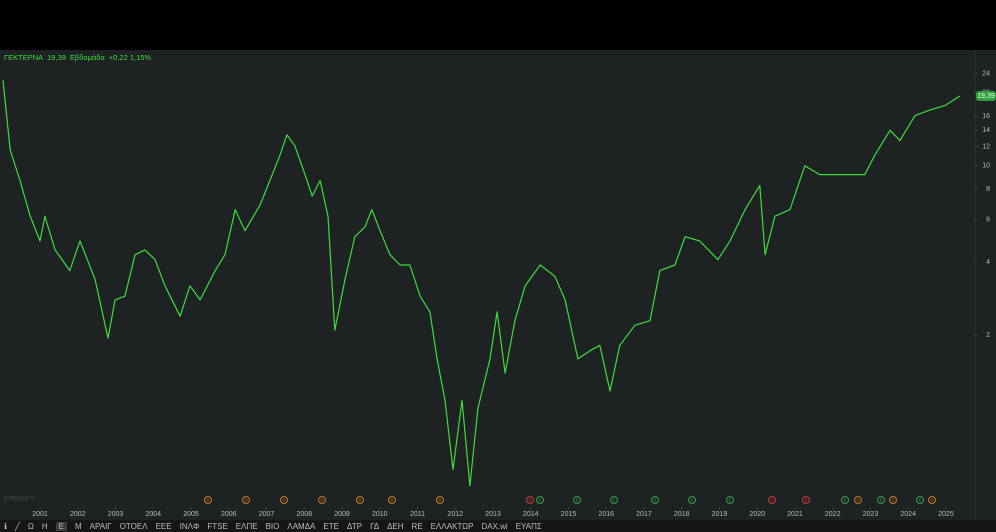  I want to click on y-tick-label: 4, so click(988, 262).